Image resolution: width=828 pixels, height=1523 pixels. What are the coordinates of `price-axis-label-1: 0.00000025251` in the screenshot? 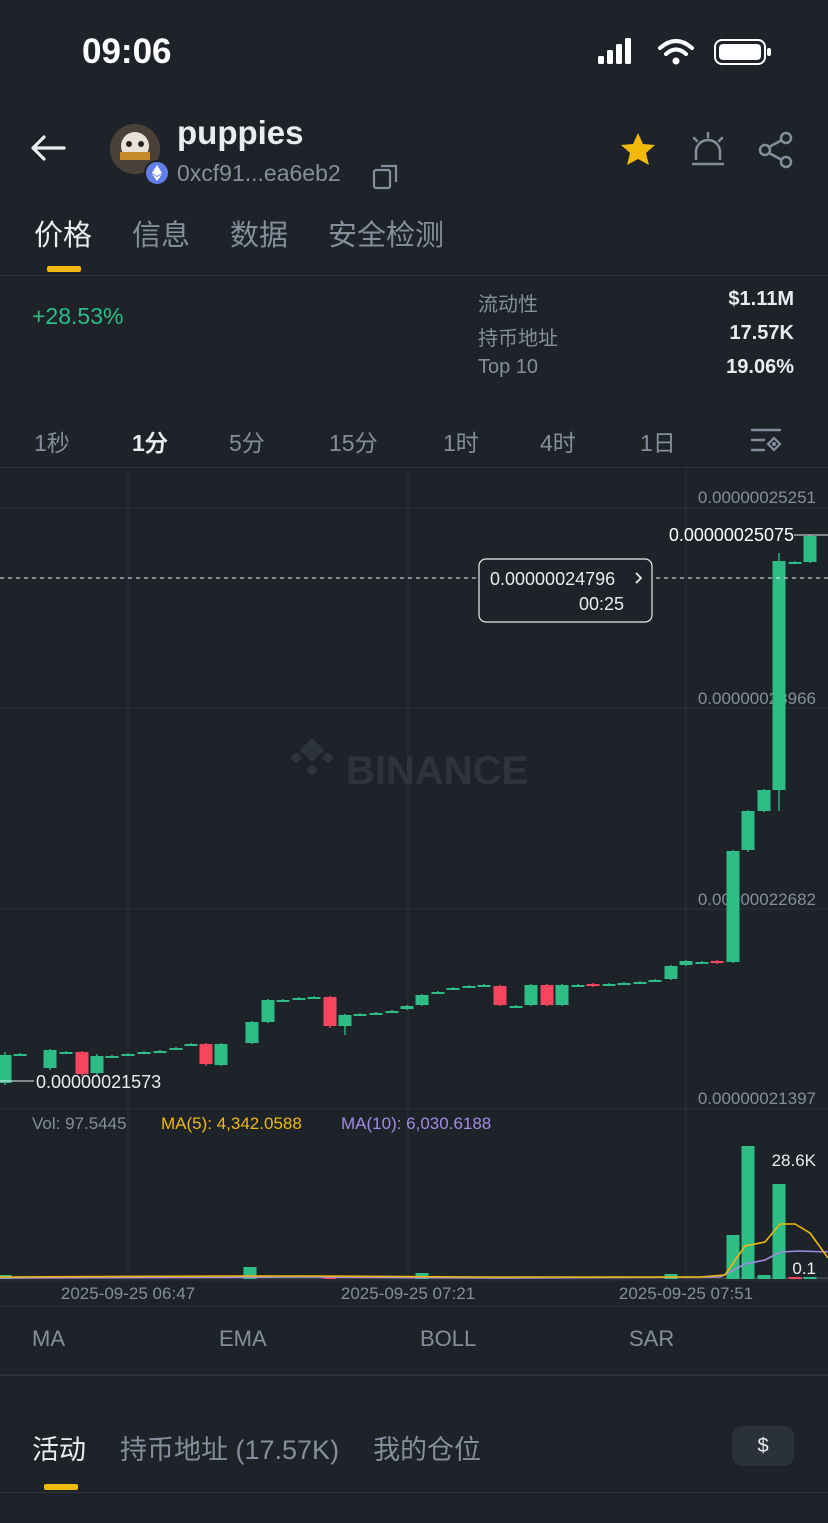 It's located at (757, 497).